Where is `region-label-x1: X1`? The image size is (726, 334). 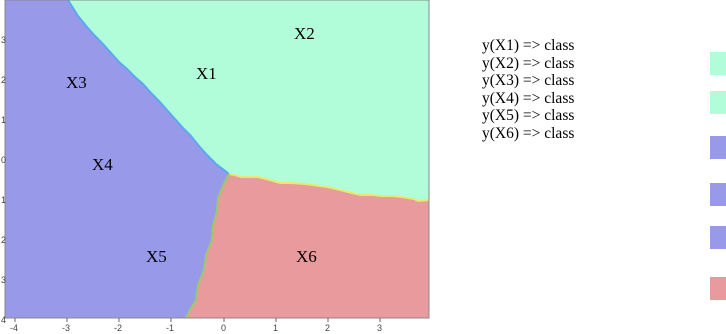 region-label-x1: X1 is located at coordinates (206, 73).